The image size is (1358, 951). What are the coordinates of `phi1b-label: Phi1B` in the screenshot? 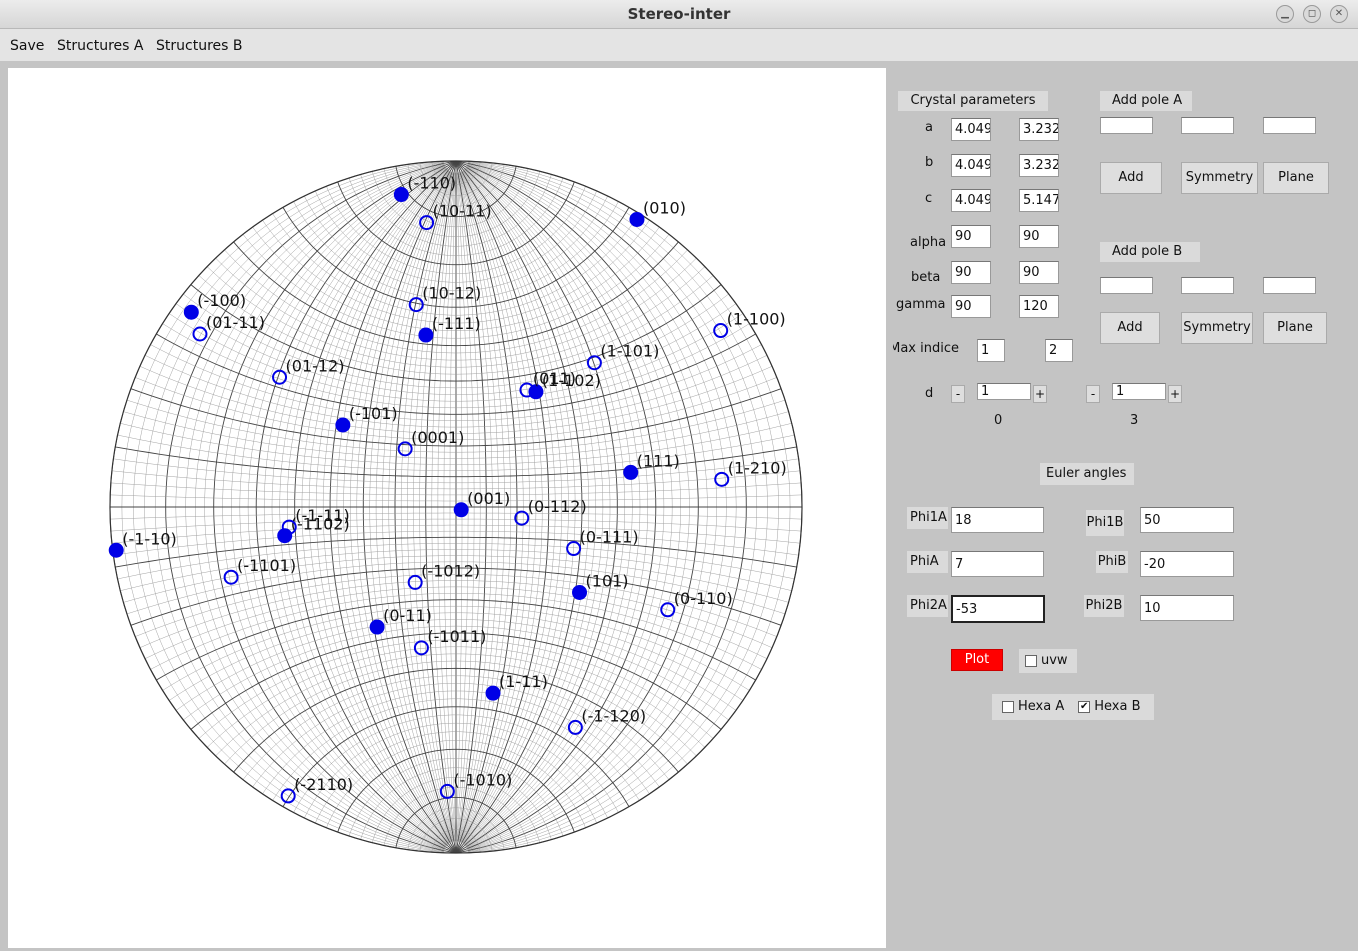 It's located at (1105, 523).